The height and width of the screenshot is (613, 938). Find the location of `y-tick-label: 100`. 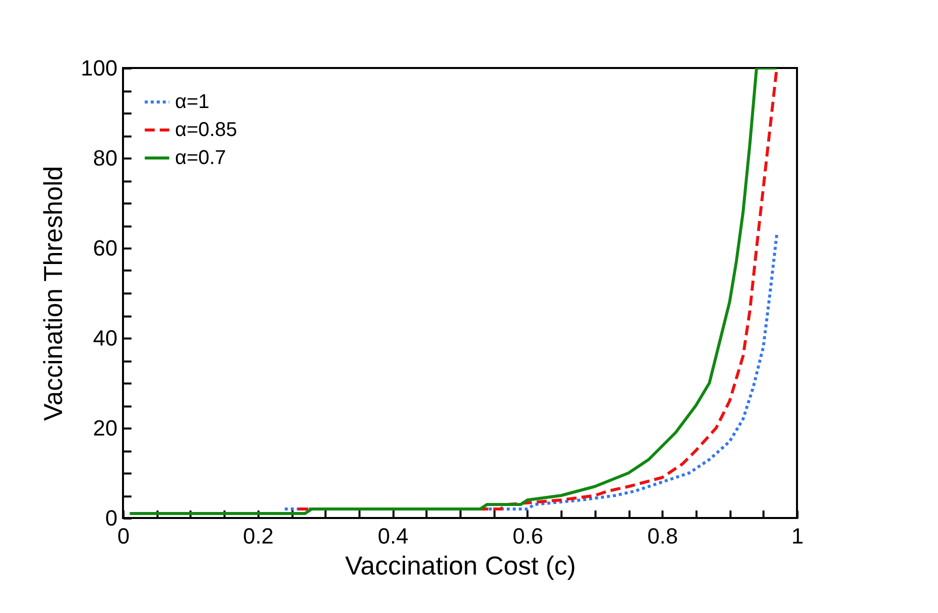

y-tick-label: 100 is located at coordinates (99, 68).